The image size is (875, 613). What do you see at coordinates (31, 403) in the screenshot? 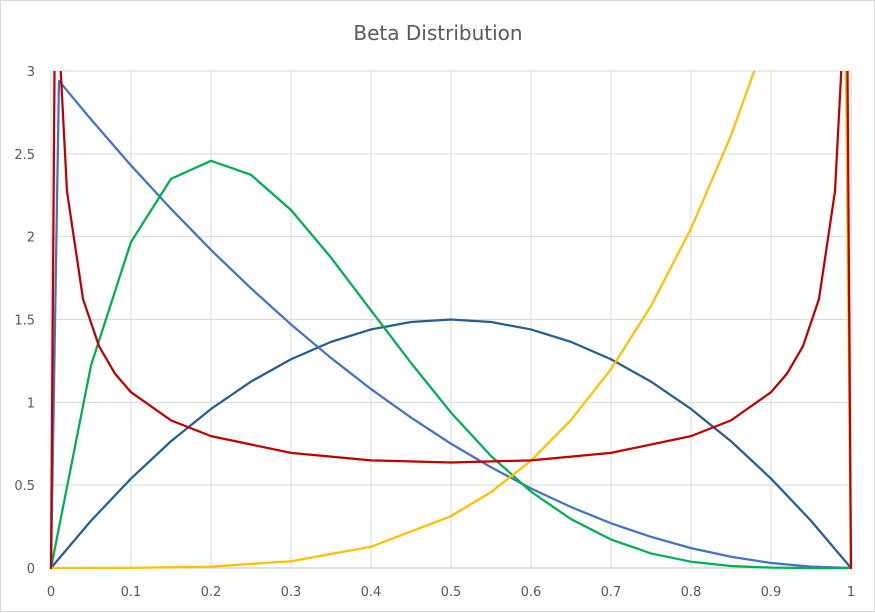
I see `y-tick-label: 1` at bounding box center [31, 403].